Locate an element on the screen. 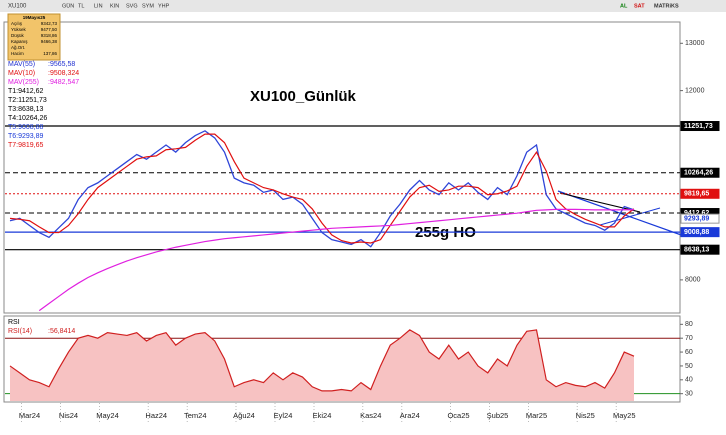 This screenshot has height=435, width=726. info-text: Açılış is located at coordinates (17, 23).